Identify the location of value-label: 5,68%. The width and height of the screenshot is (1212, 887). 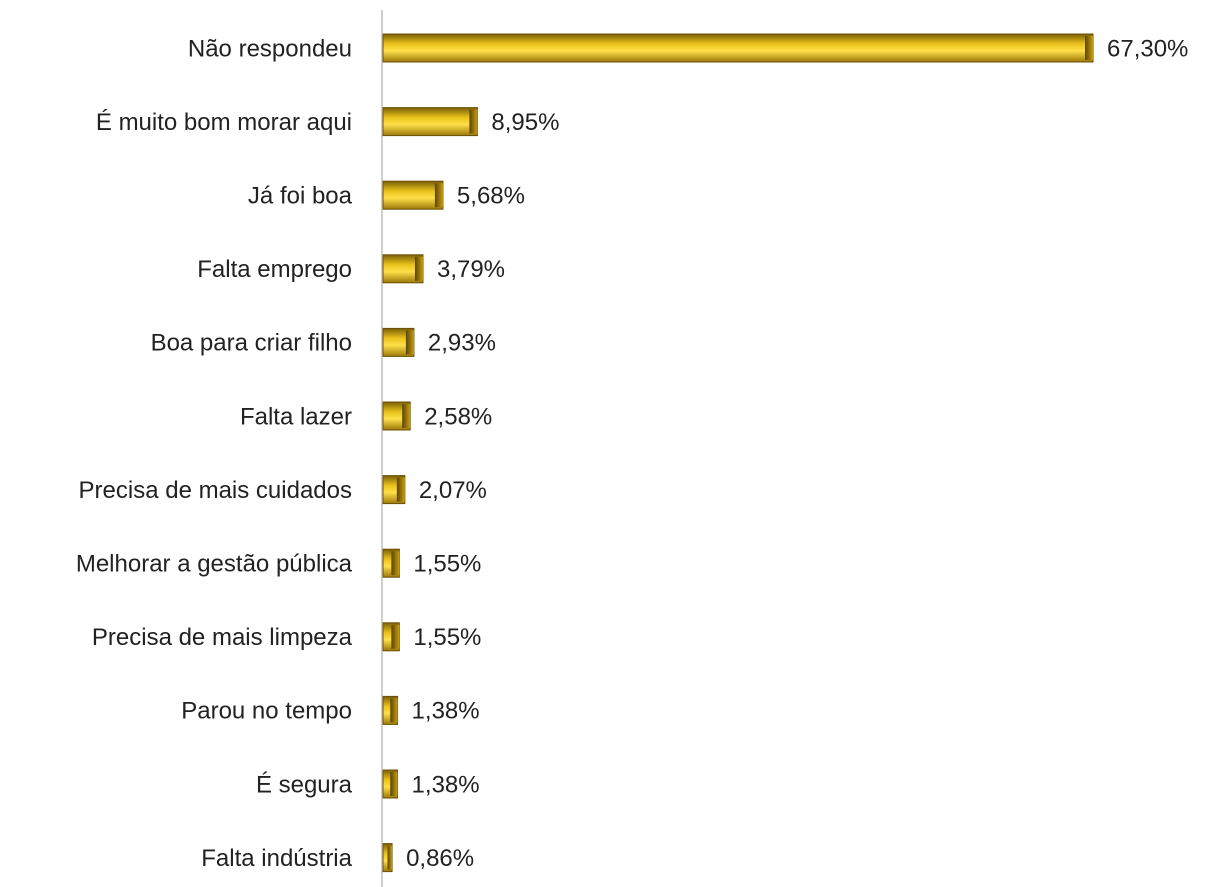
(491, 196).